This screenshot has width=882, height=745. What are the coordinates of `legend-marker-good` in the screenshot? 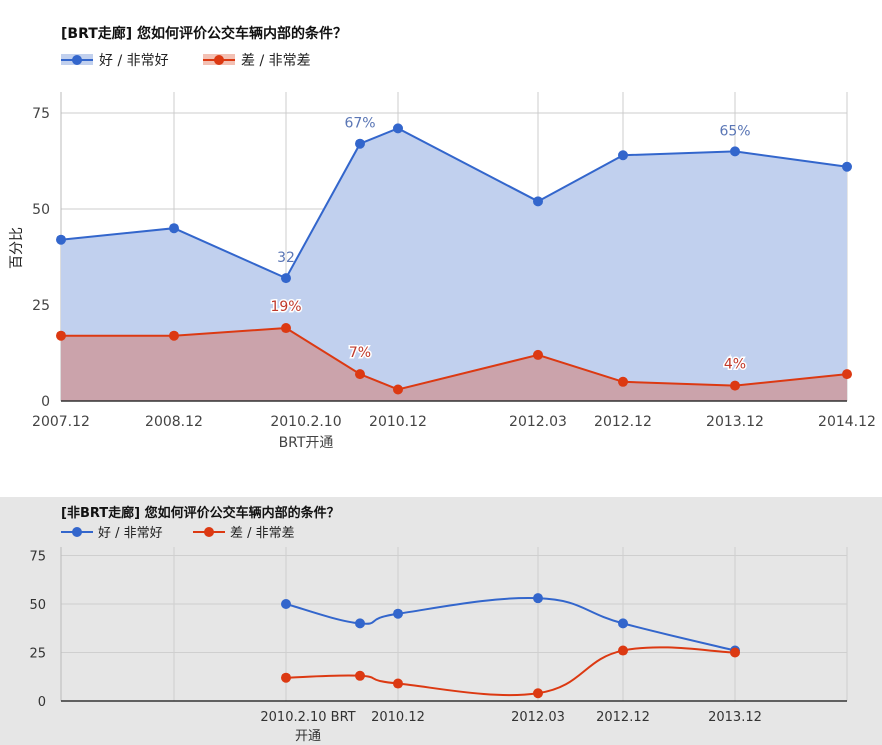 It's located at (77, 60).